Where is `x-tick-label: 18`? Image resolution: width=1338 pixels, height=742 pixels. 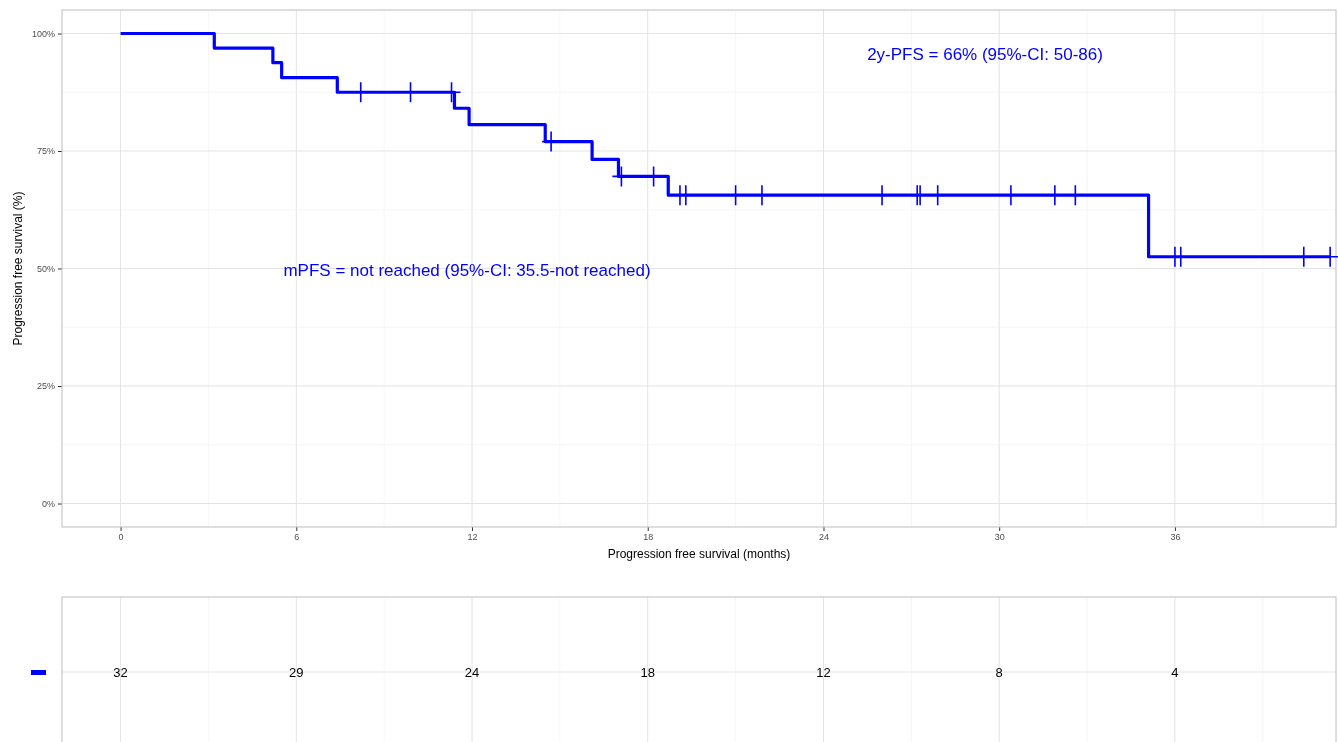
x-tick-label: 18 is located at coordinates (648, 537).